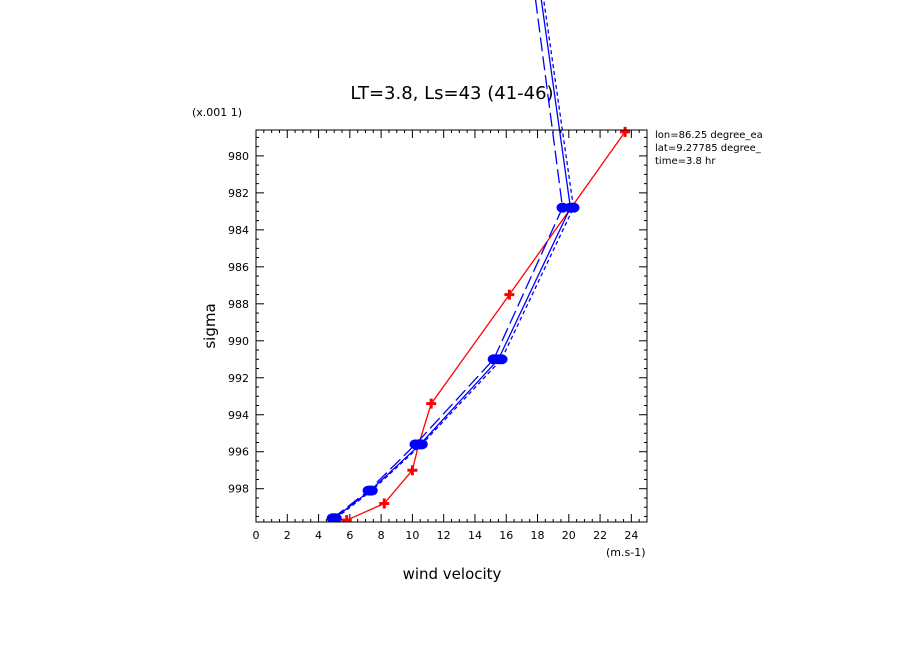  I want to click on y-tick-label: 980, so click(238, 156).